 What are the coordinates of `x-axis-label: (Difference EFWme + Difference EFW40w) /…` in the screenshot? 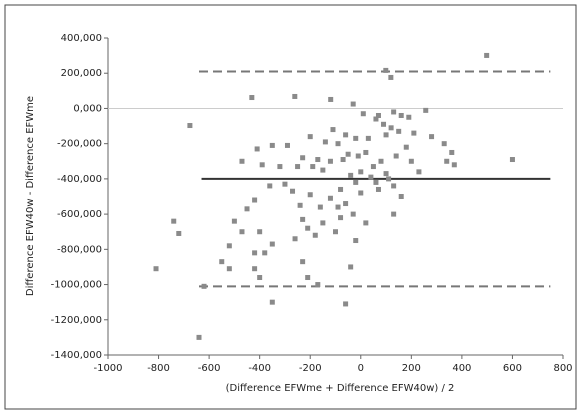 It's located at (340, 388).